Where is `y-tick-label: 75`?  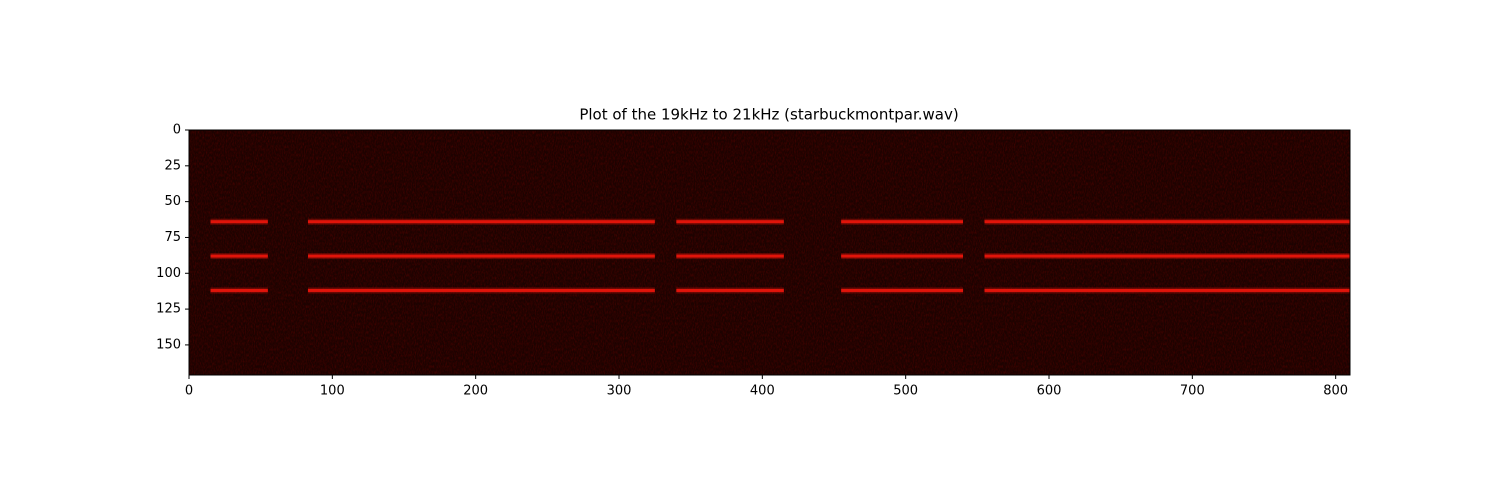 y-tick-label: 75 is located at coordinates (172, 237).